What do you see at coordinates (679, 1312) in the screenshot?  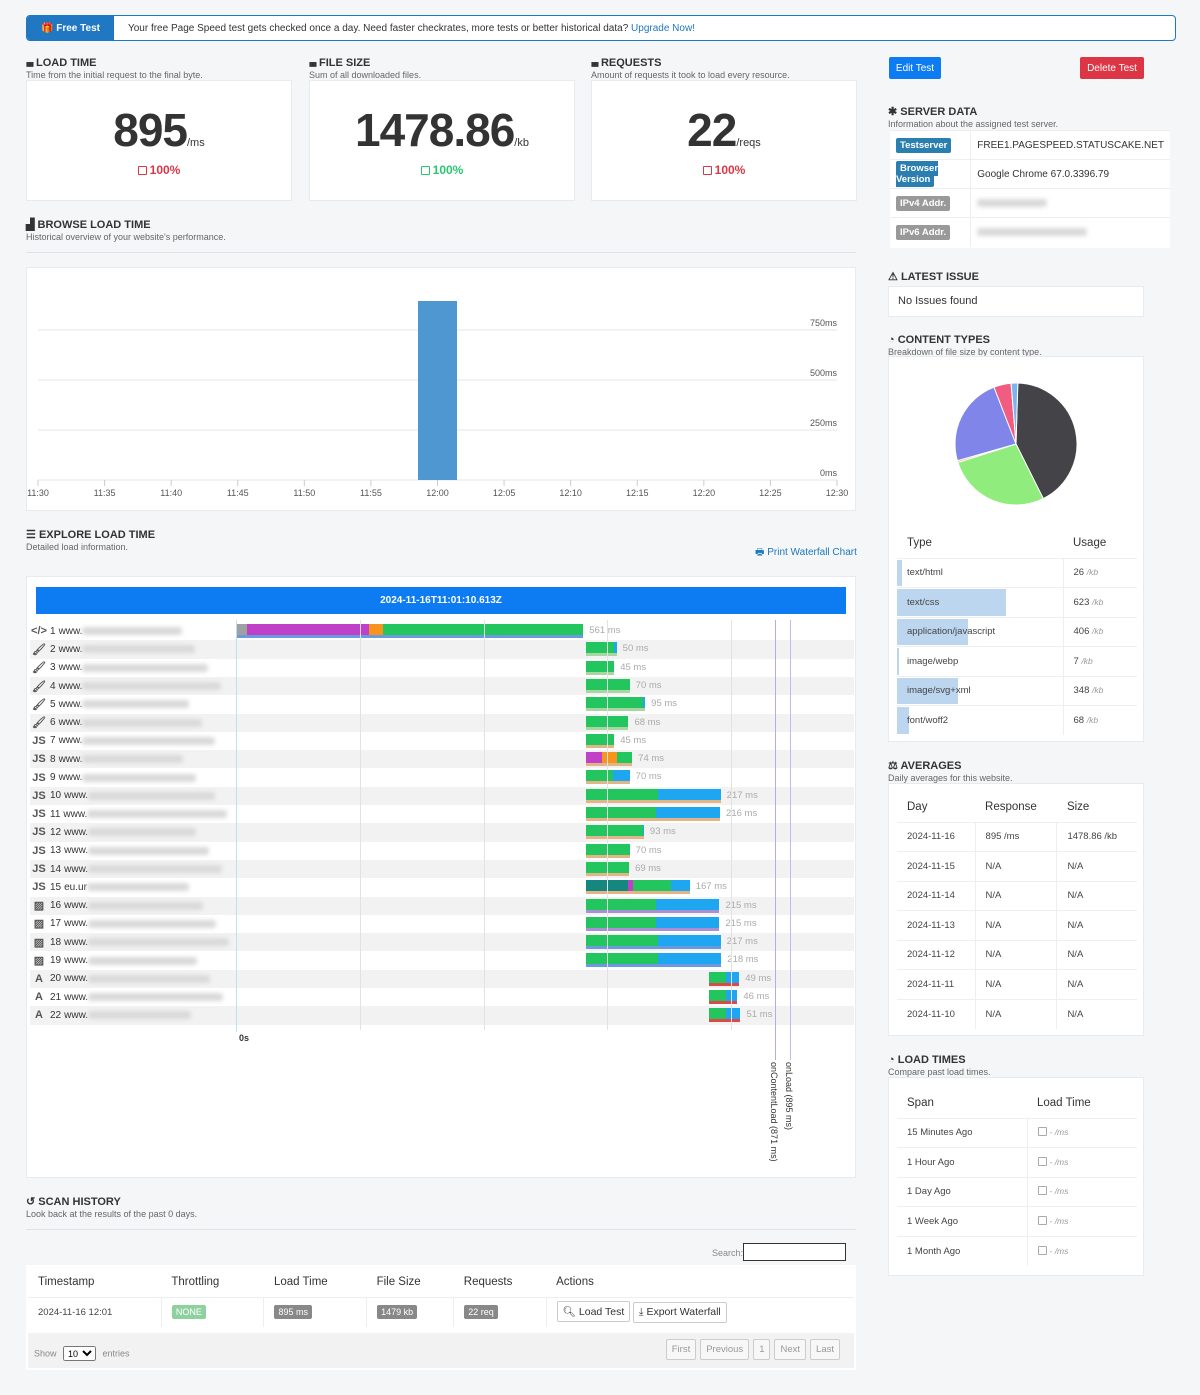 I see `export-waterfall-button: ⤓ Export Waterfall` at bounding box center [679, 1312].